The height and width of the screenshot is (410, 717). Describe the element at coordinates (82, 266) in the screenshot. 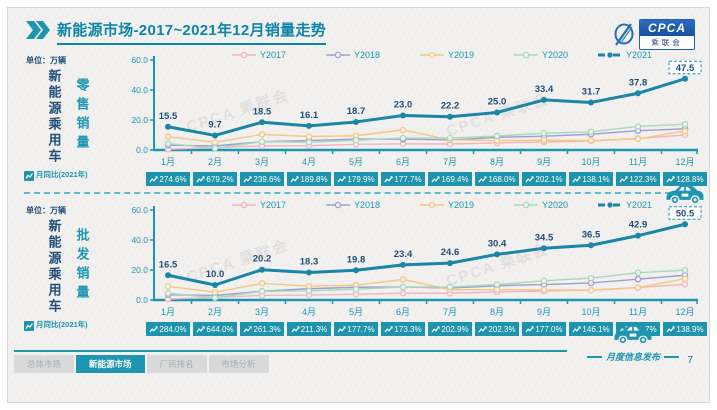

I see `wholesale-measure-label: 批发销量` at that location.